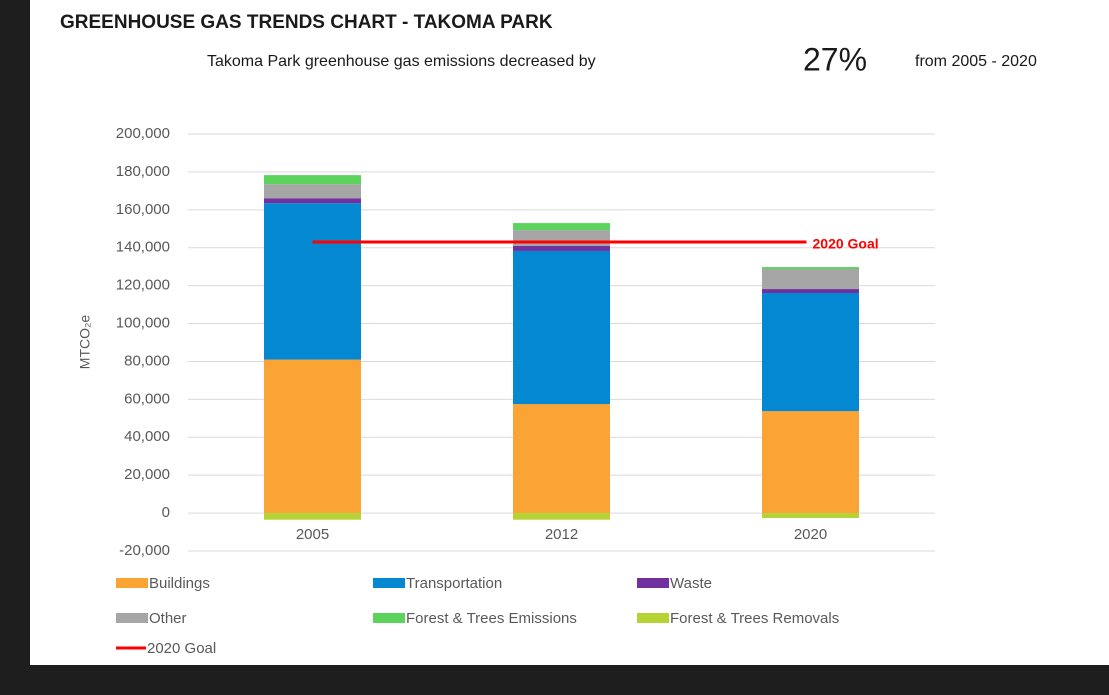 This screenshot has height=695, width=1109. I want to click on y-tick-label: 80,000, so click(147, 360).